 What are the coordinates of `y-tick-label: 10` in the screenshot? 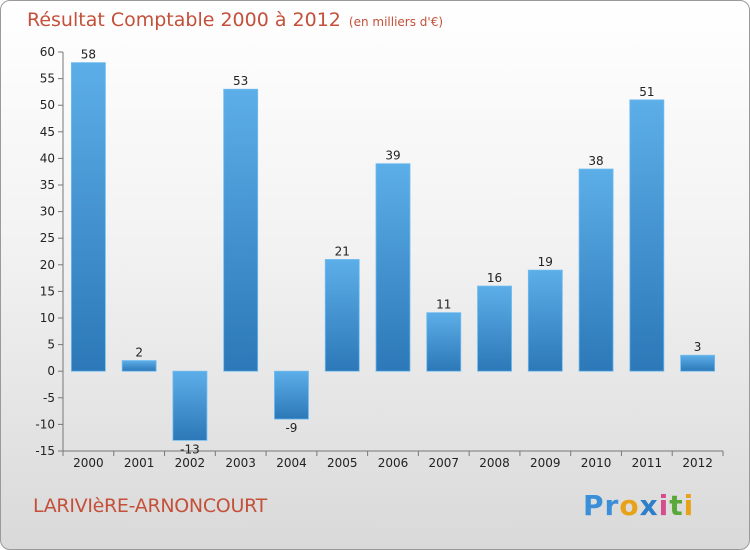 It's located at (47, 318).